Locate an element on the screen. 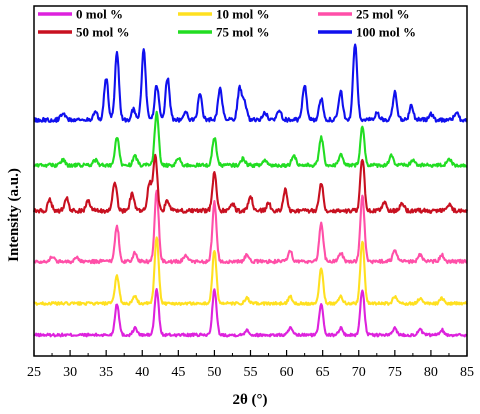  x-tick-label: 80 is located at coordinates (431, 372).